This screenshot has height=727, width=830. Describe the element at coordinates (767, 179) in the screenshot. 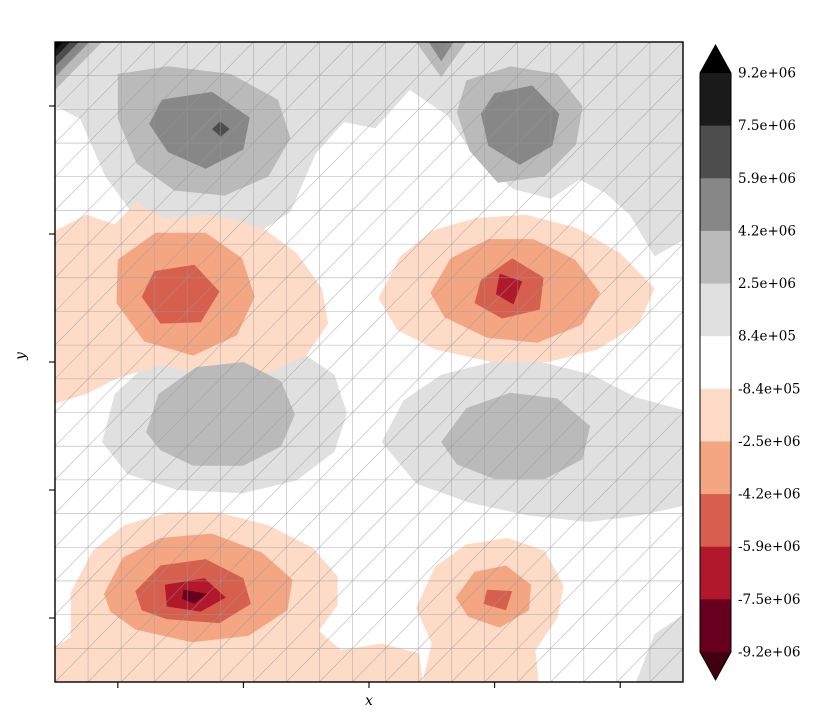

I see `colorbar-label: 5.9e+06` at that location.